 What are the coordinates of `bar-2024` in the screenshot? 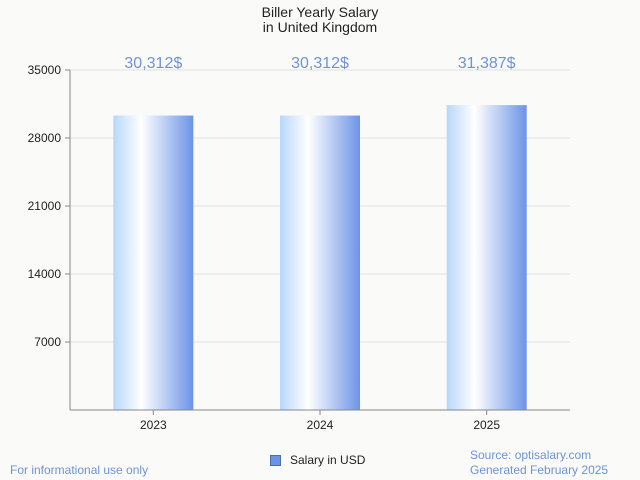 It's located at (320, 262).